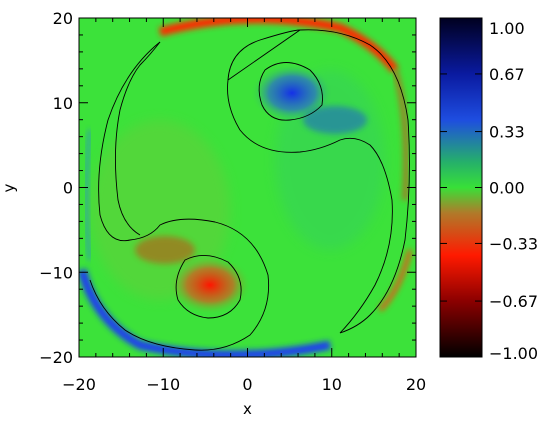 The image size is (550, 425). I want to click on x-tick-label: 20, so click(416, 384).